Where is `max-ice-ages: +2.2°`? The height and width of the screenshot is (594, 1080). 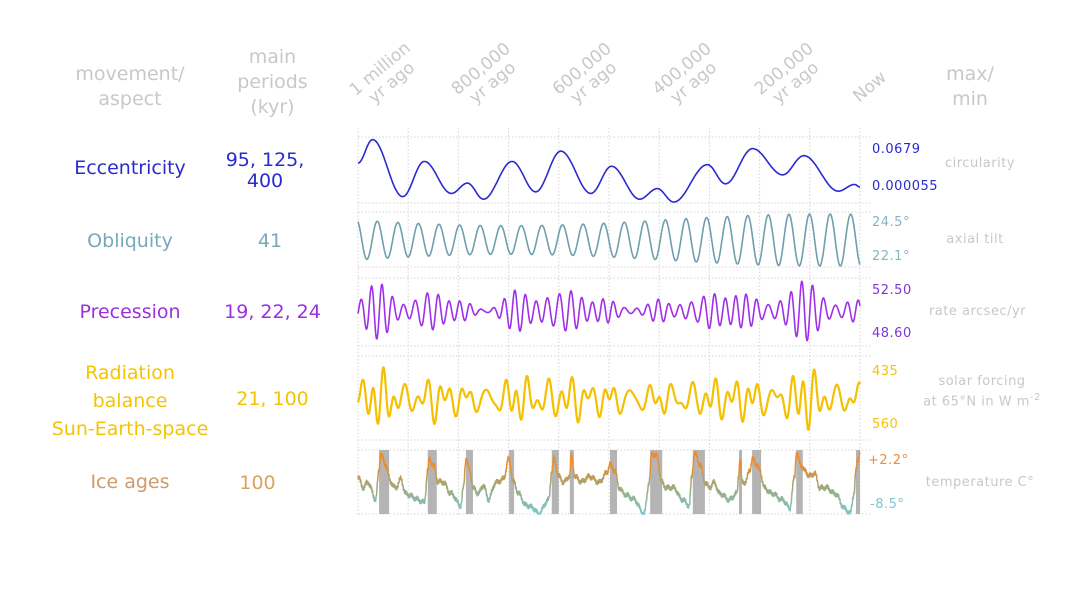
max-ice-ages: +2.2° is located at coordinates (888, 460).